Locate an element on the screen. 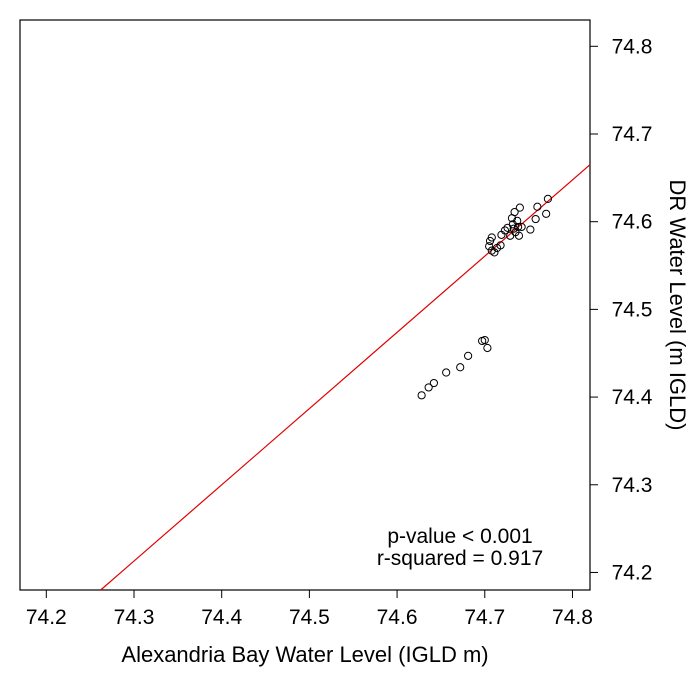 The height and width of the screenshot is (700, 700). x-tick-label: 74.3 is located at coordinates (134, 617).